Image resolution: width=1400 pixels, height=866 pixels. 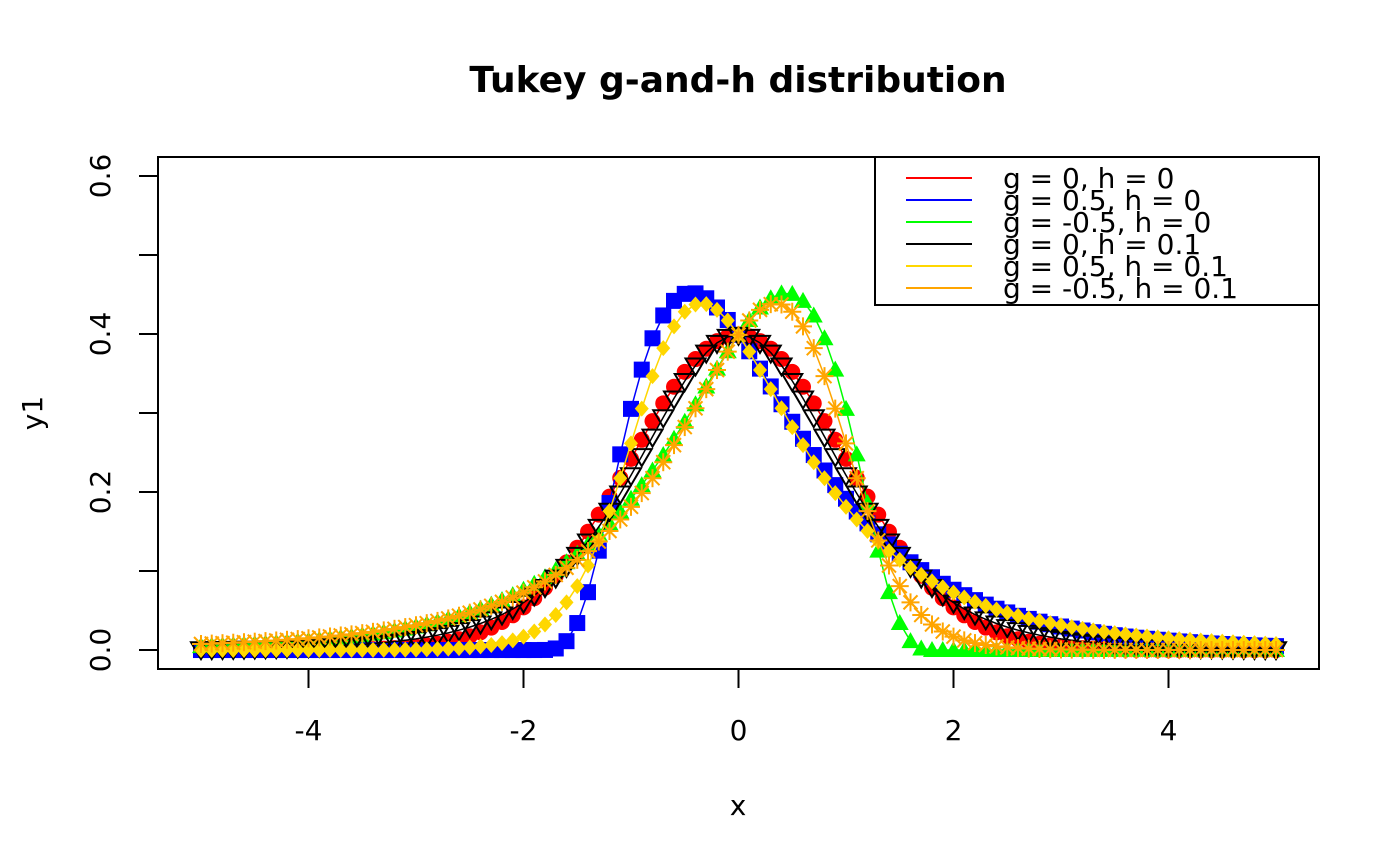 What do you see at coordinates (737, 80) in the screenshot?
I see `chart-title: Tukey g-and-h distribution` at bounding box center [737, 80].